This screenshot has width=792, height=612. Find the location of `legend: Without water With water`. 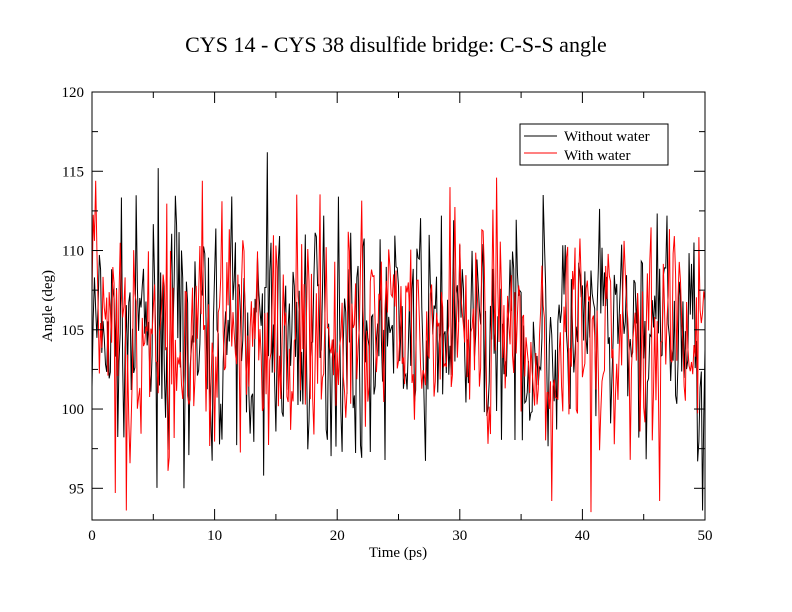

legend: Without water With water is located at coordinates (594, 144).